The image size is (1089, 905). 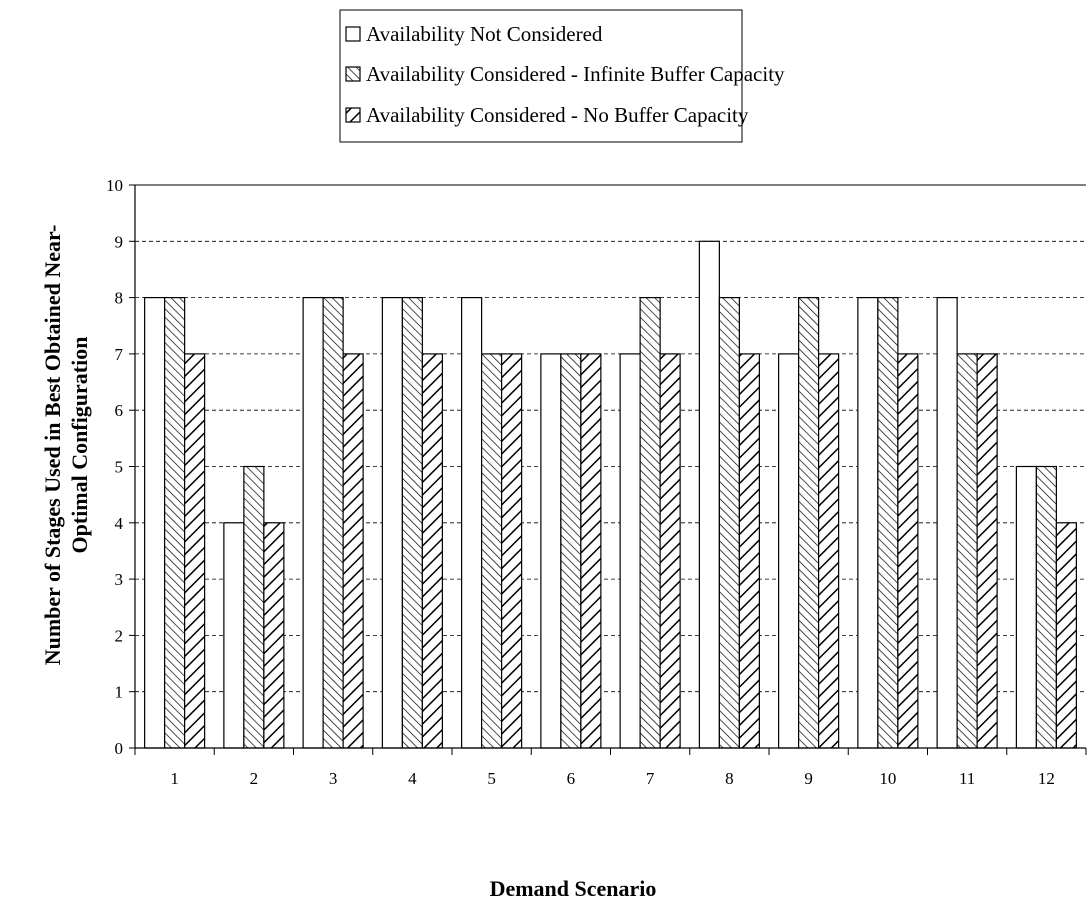 What do you see at coordinates (491, 778) in the screenshot?
I see `x-tick-label: 5` at bounding box center [491, 778].